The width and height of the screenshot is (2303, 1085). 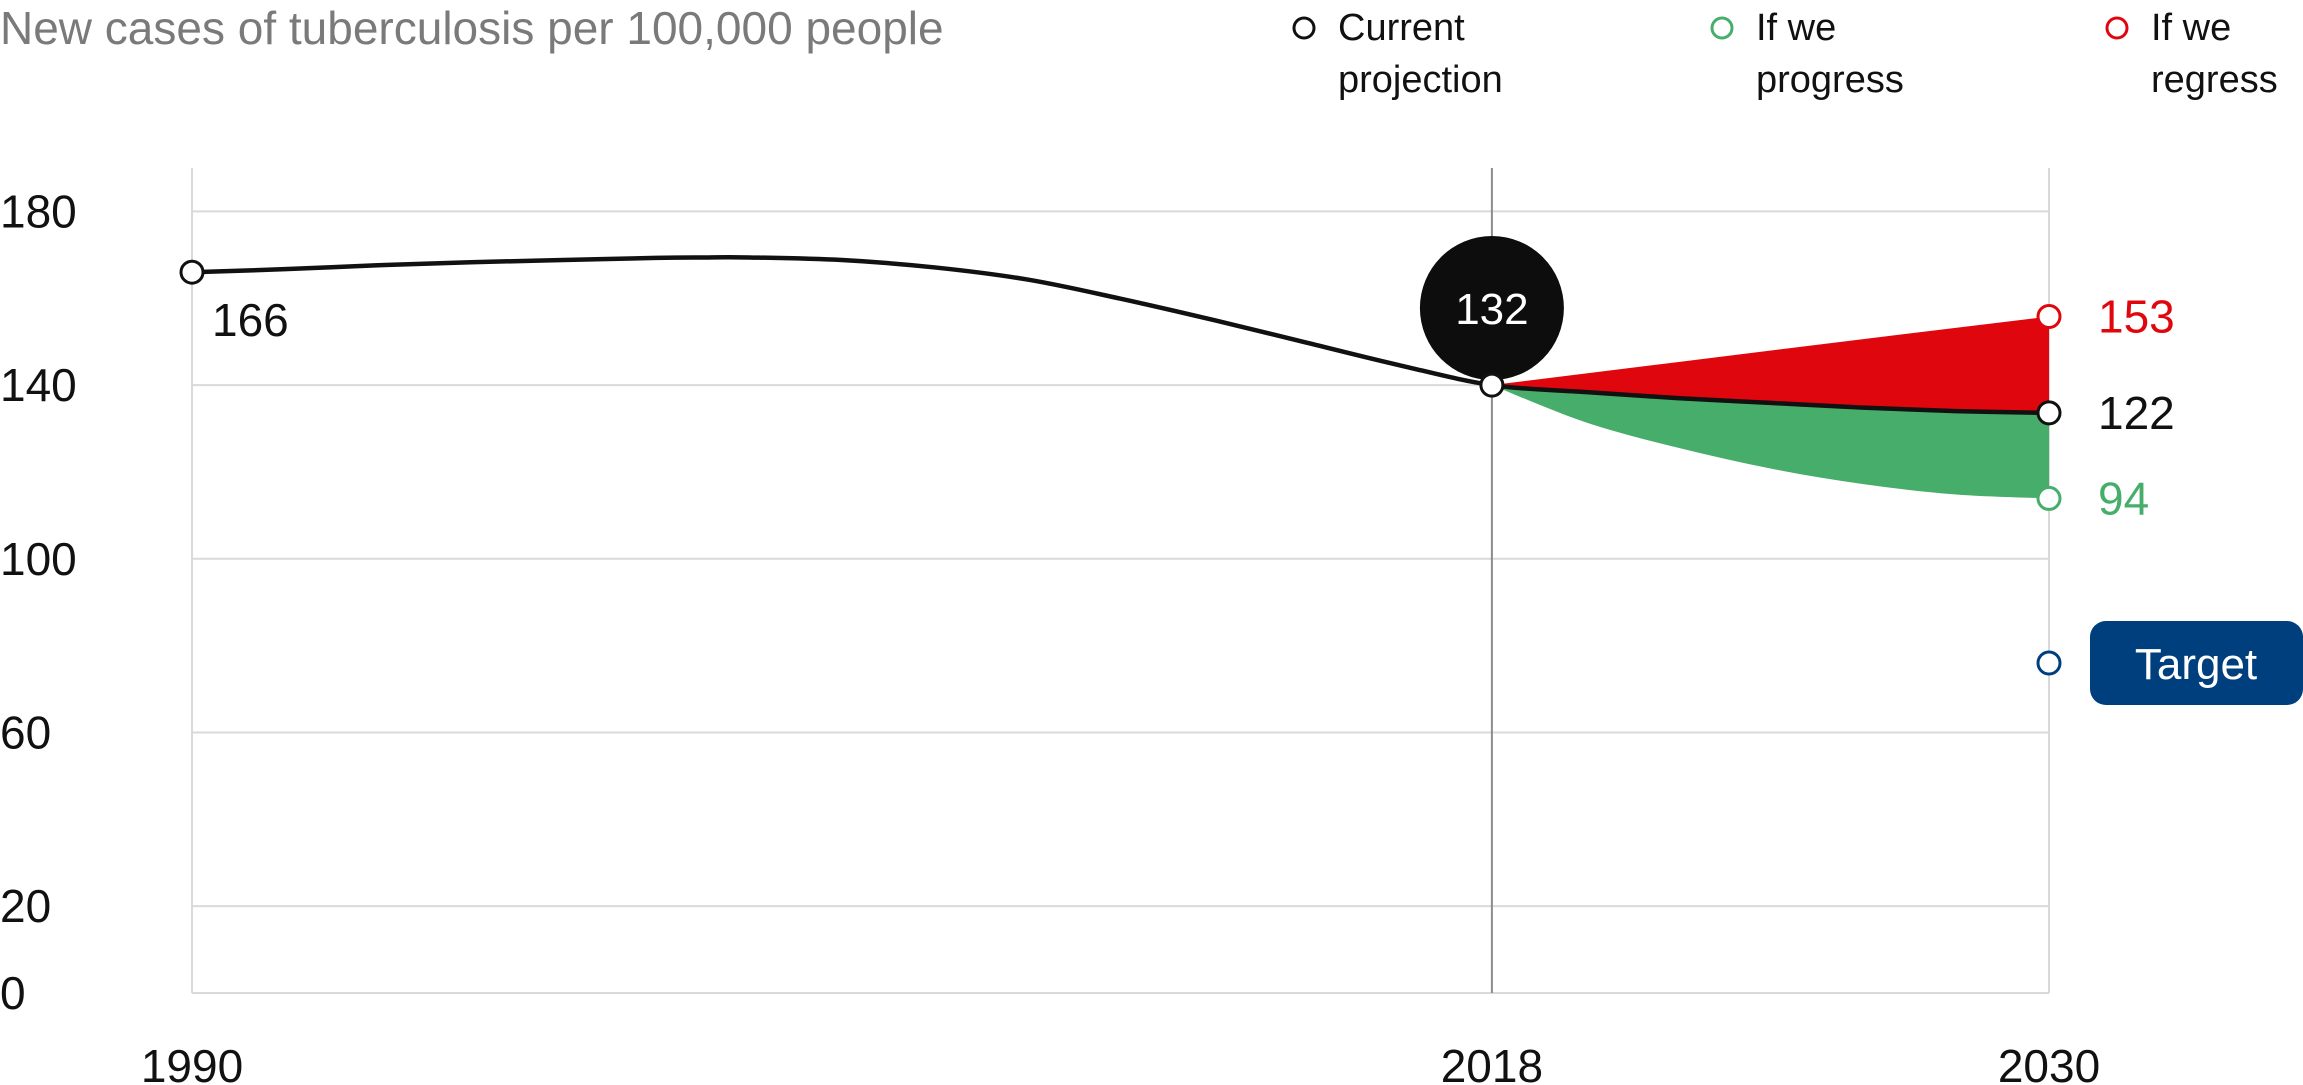 I want to click on x-tick-label: 2030, so click(x=2049, y=1062).